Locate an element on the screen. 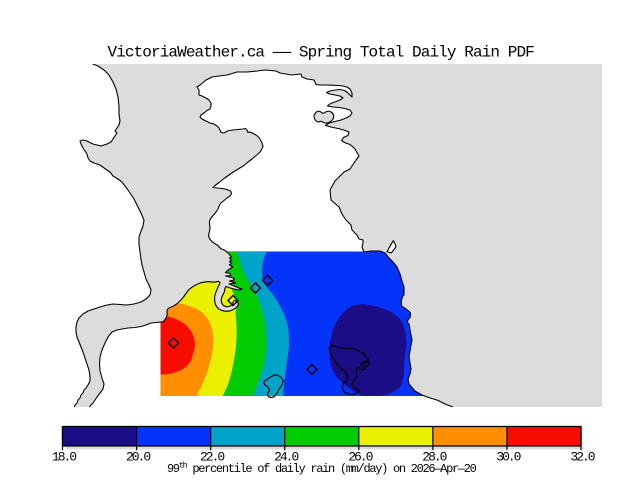 This screenshot has height=480, width=640. svg-text: 24.0 is located at coordinates (286, 457).